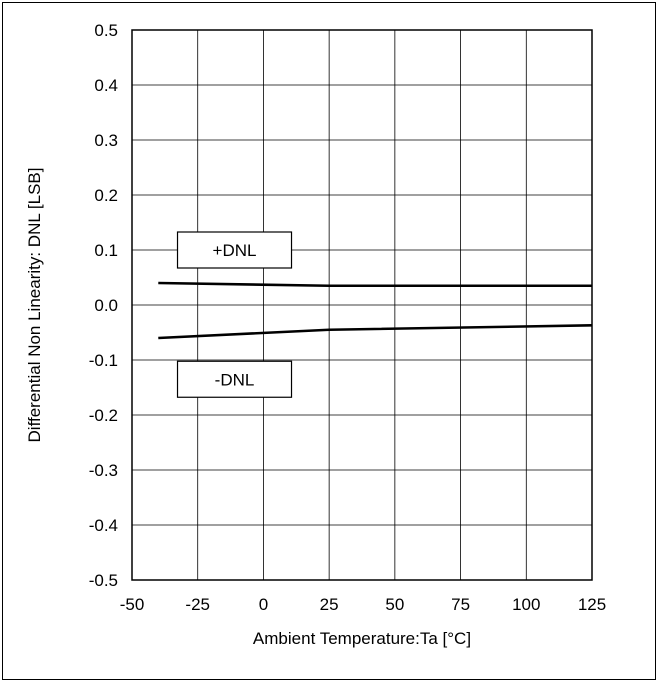  Describe the element at coordinates (526, 604) in the screenshot. I see `x-tick-label: 100` at that location.